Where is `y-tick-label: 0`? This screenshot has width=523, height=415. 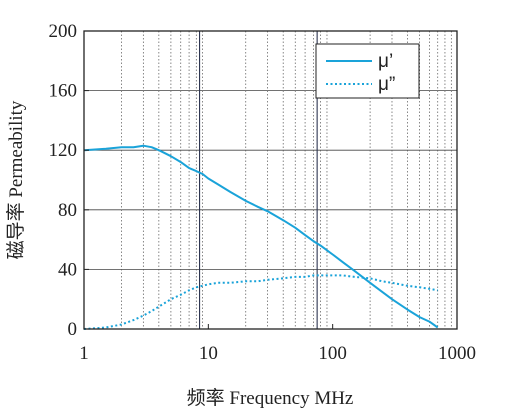
y-tick-label: 0 is located at coordinates (73, 329).